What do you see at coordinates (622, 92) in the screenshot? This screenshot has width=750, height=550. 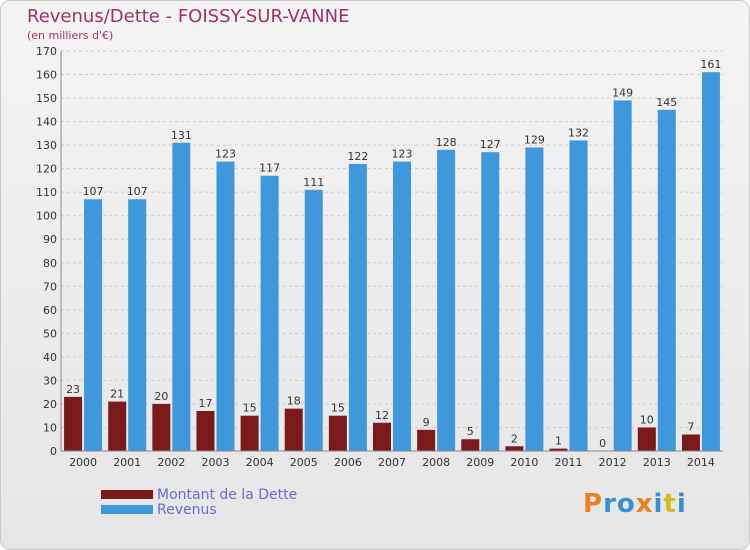 I see `data-label-revenus: 149` at bounding box center [622, 92].